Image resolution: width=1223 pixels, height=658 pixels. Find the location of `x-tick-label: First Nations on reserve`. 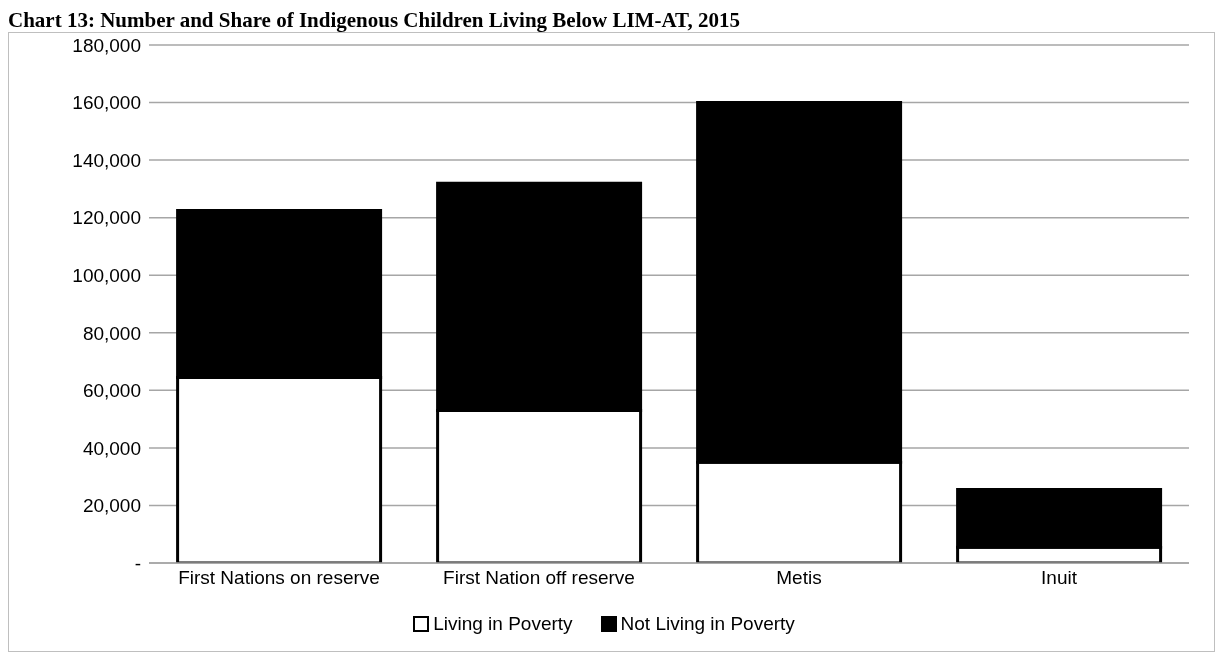

x-tick-label: First Nations on reserve is located at coordinates (279, 578).